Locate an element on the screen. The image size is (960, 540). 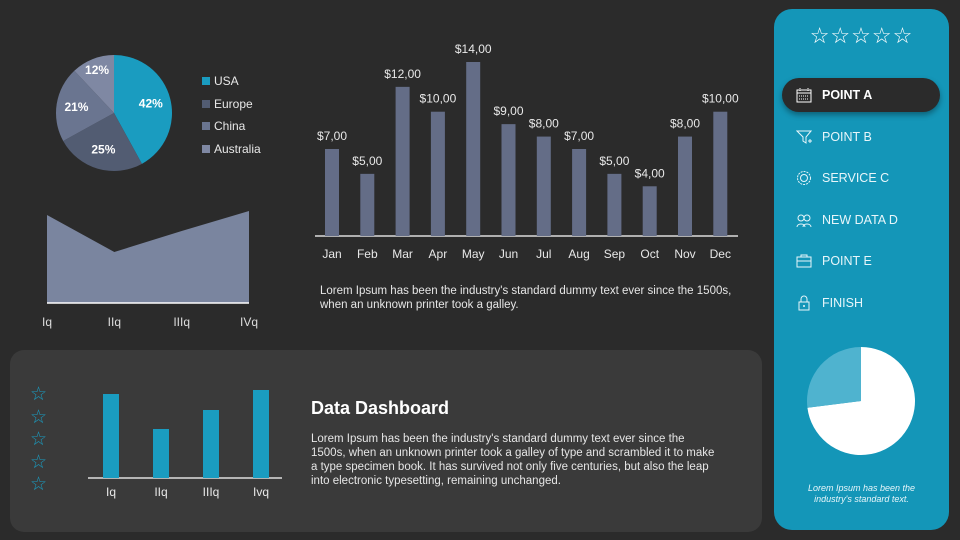
panel-title: Data Dashboard is located at coordinates (380, 408).